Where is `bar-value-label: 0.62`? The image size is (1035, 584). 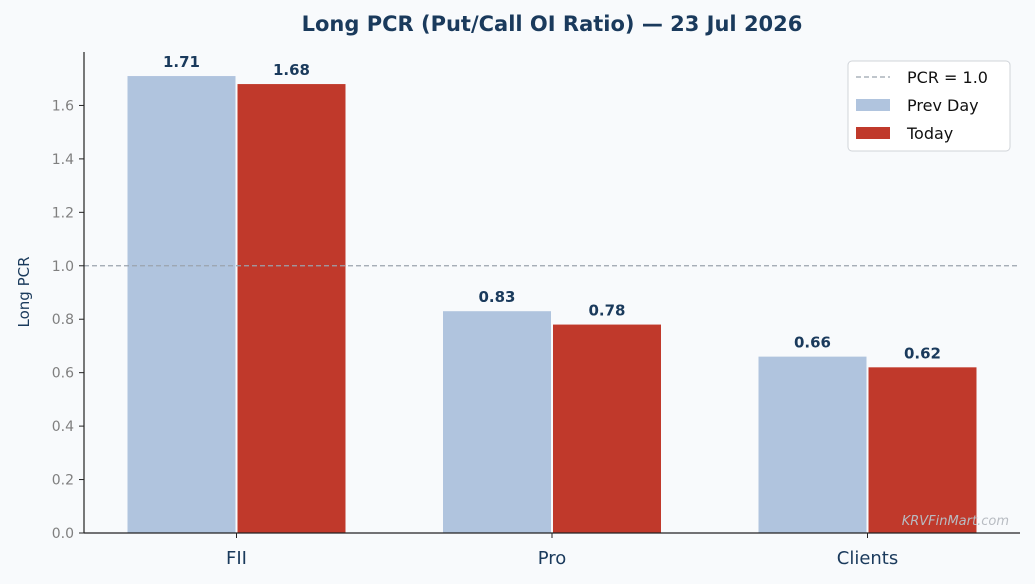 bar-value-label: 0.62 is located at coordinates (922, 353).